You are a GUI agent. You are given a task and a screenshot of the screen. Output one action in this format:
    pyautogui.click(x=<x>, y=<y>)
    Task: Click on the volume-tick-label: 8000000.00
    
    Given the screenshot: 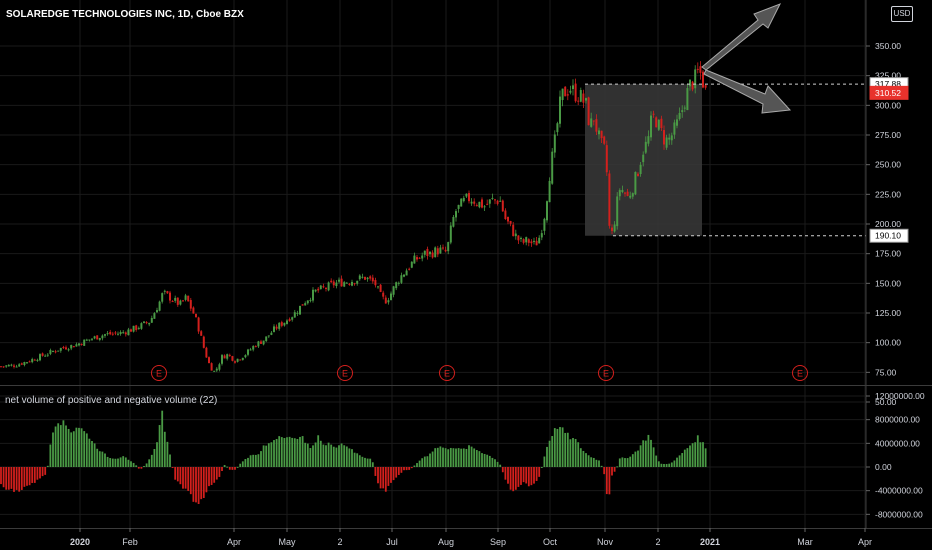 What is the action you would take?
    pyautogui.click(x=897, y=420)
    